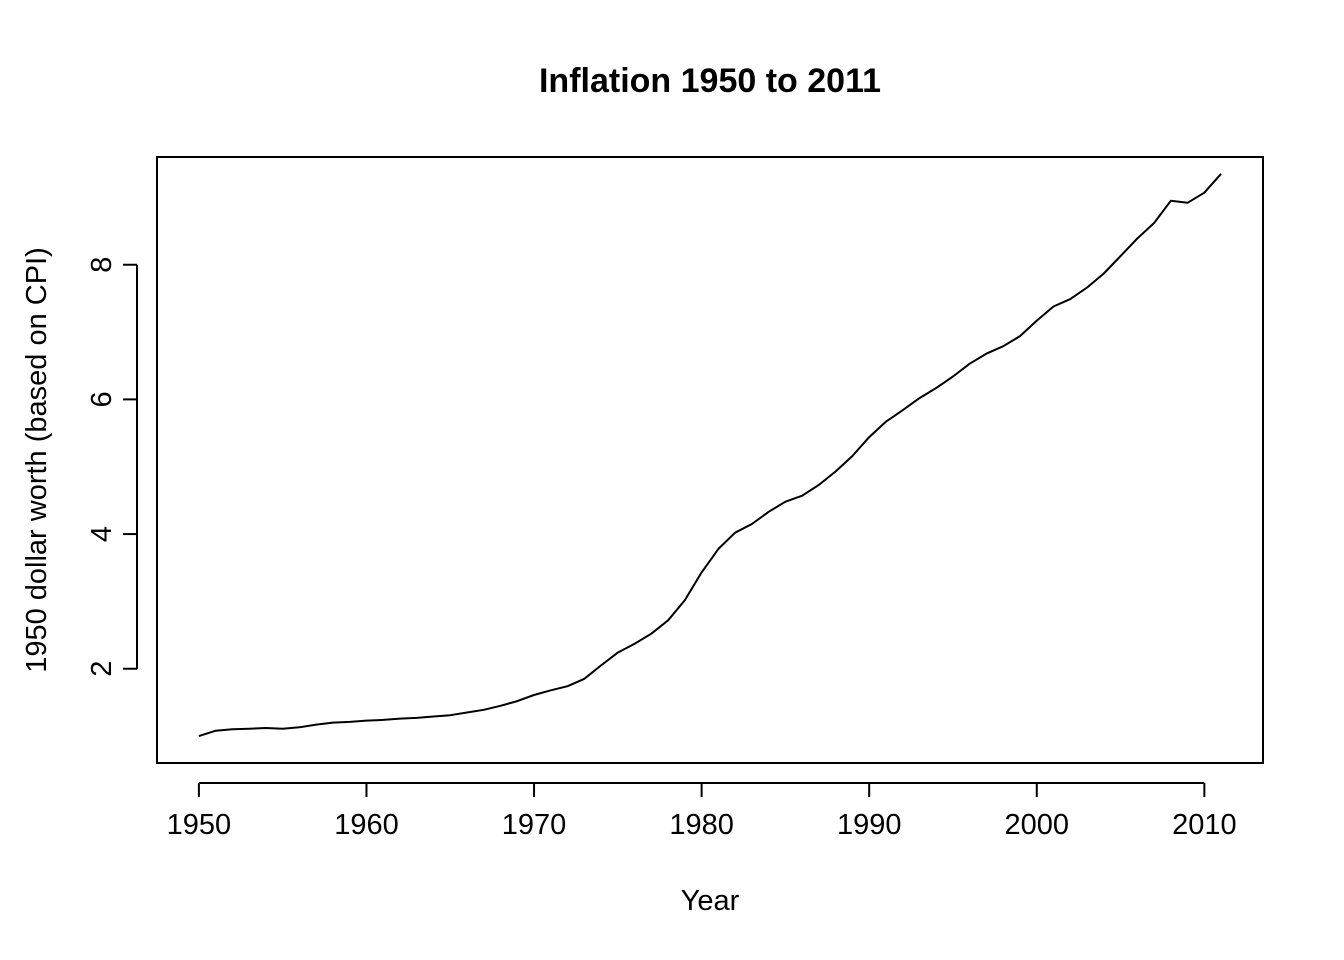  What do you see at coordinates (701, 825) in the screenshot?
I see `x-tick-label: 1980` at bounding box center [701, 825].